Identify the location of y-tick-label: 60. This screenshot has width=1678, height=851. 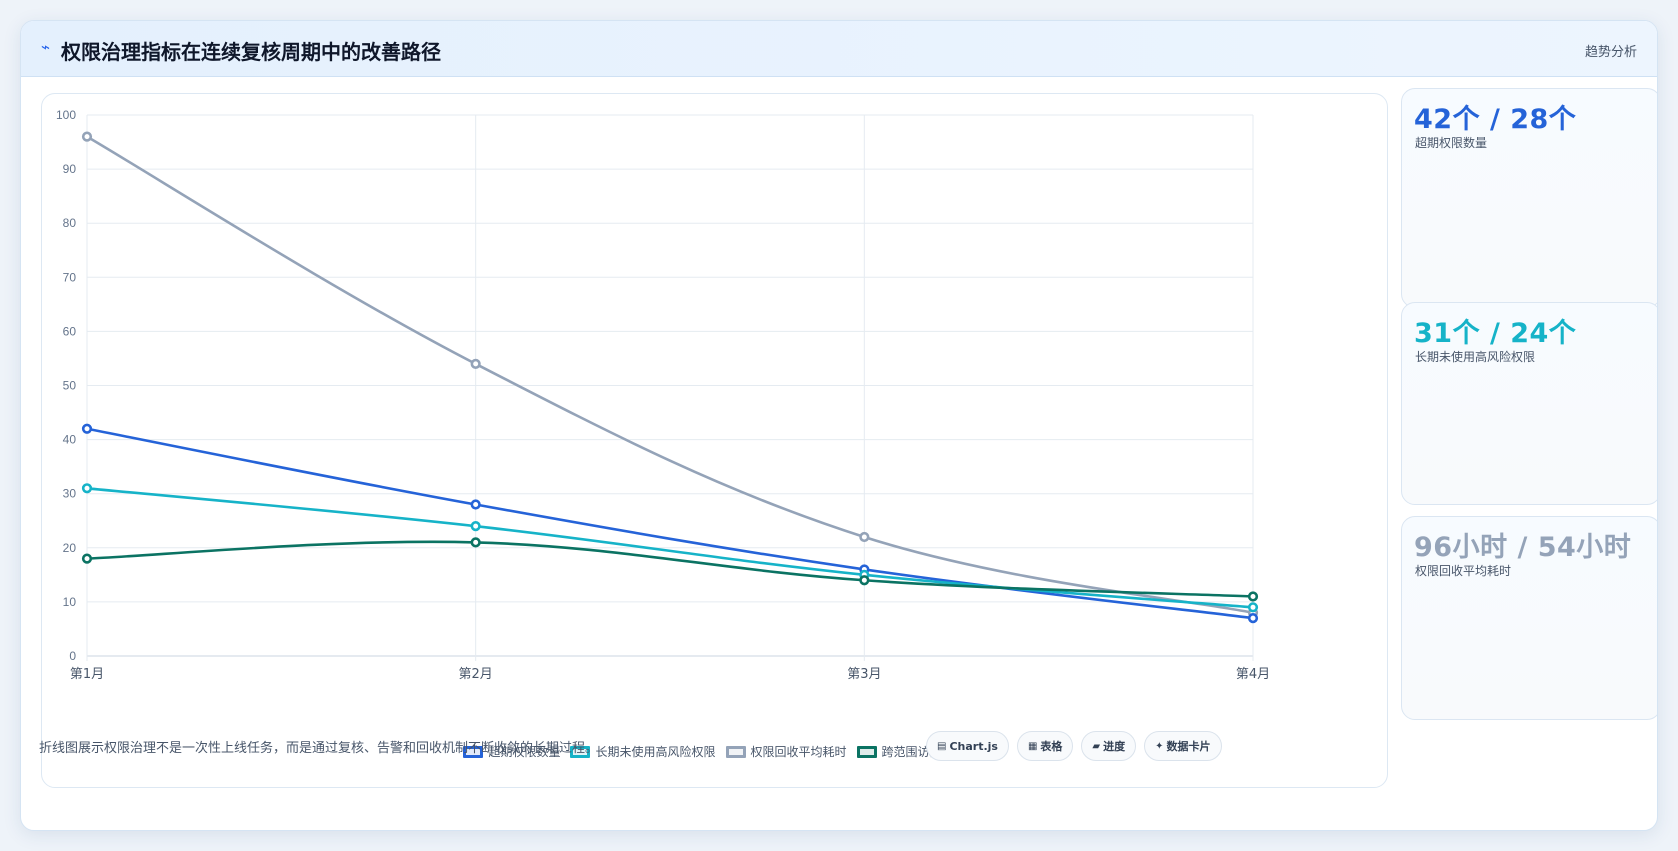
(70, 331).